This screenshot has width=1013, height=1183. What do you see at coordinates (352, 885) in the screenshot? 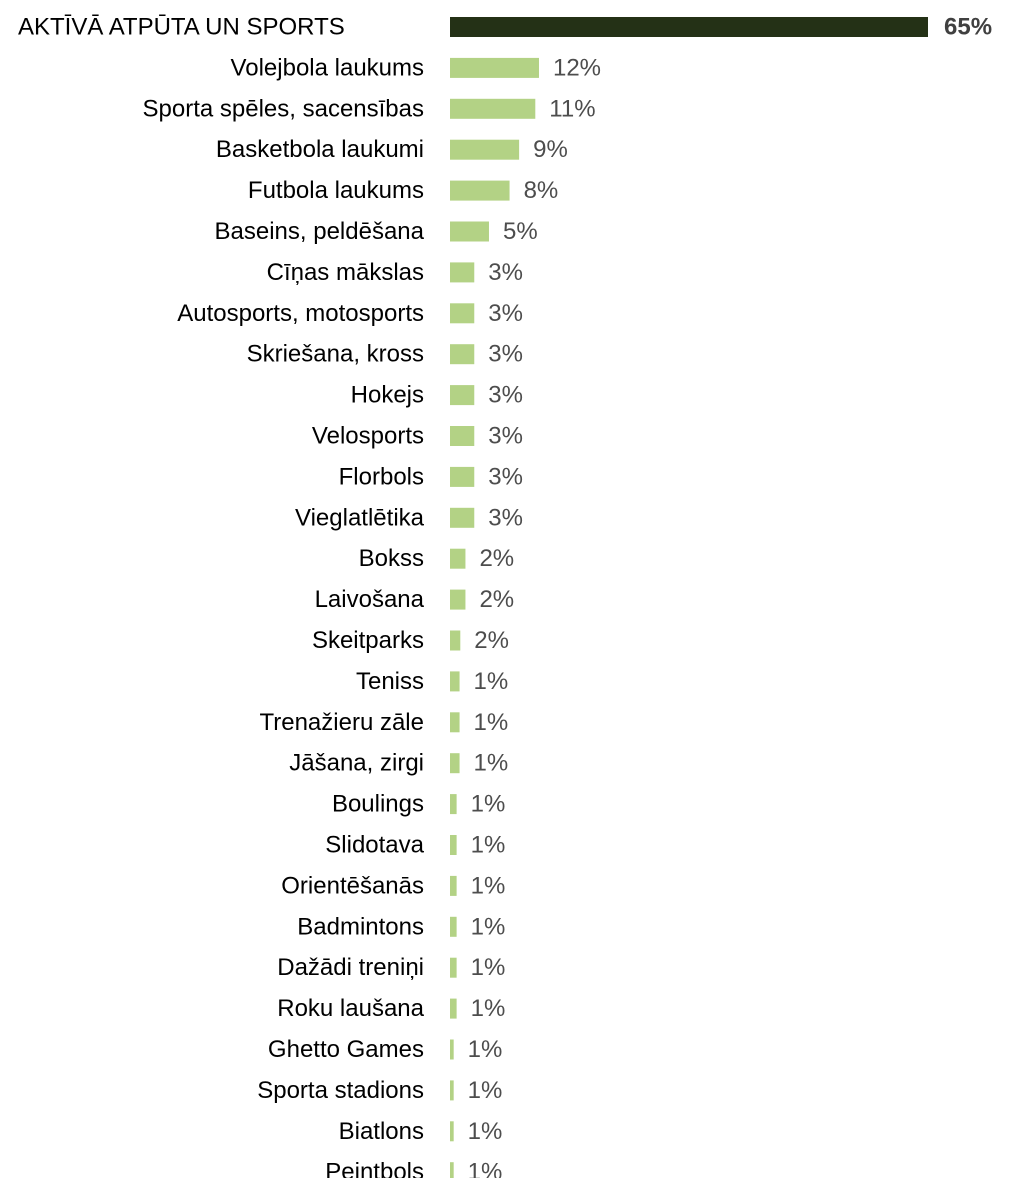
I see `category-label: Orientēšanās` at bounding box center [352, 885].